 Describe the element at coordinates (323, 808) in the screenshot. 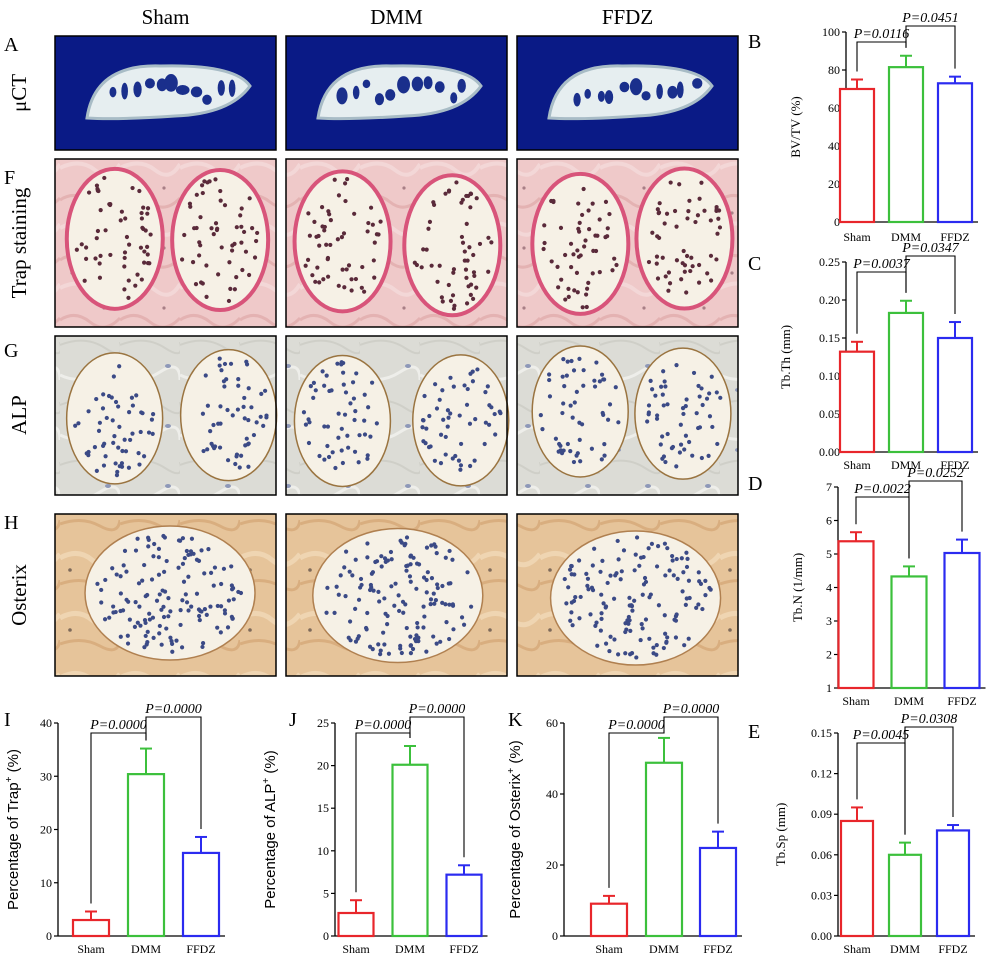

I see `y-tick-label: 15` at that location.